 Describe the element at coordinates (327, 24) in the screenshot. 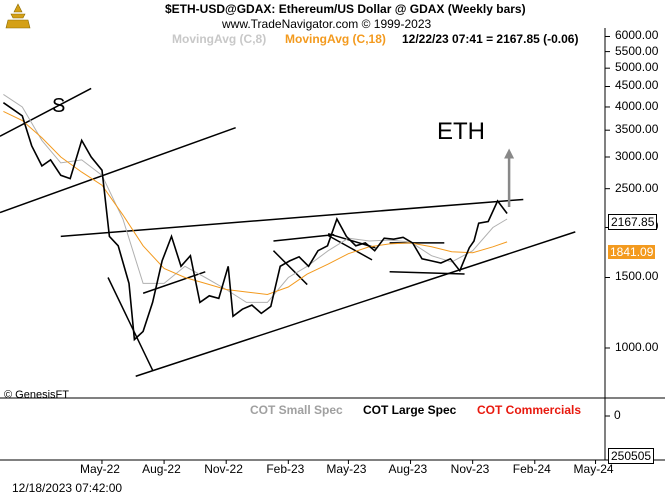

I see `copyright-text: www.TradeNavigator.com © 1999-2023` at that location.